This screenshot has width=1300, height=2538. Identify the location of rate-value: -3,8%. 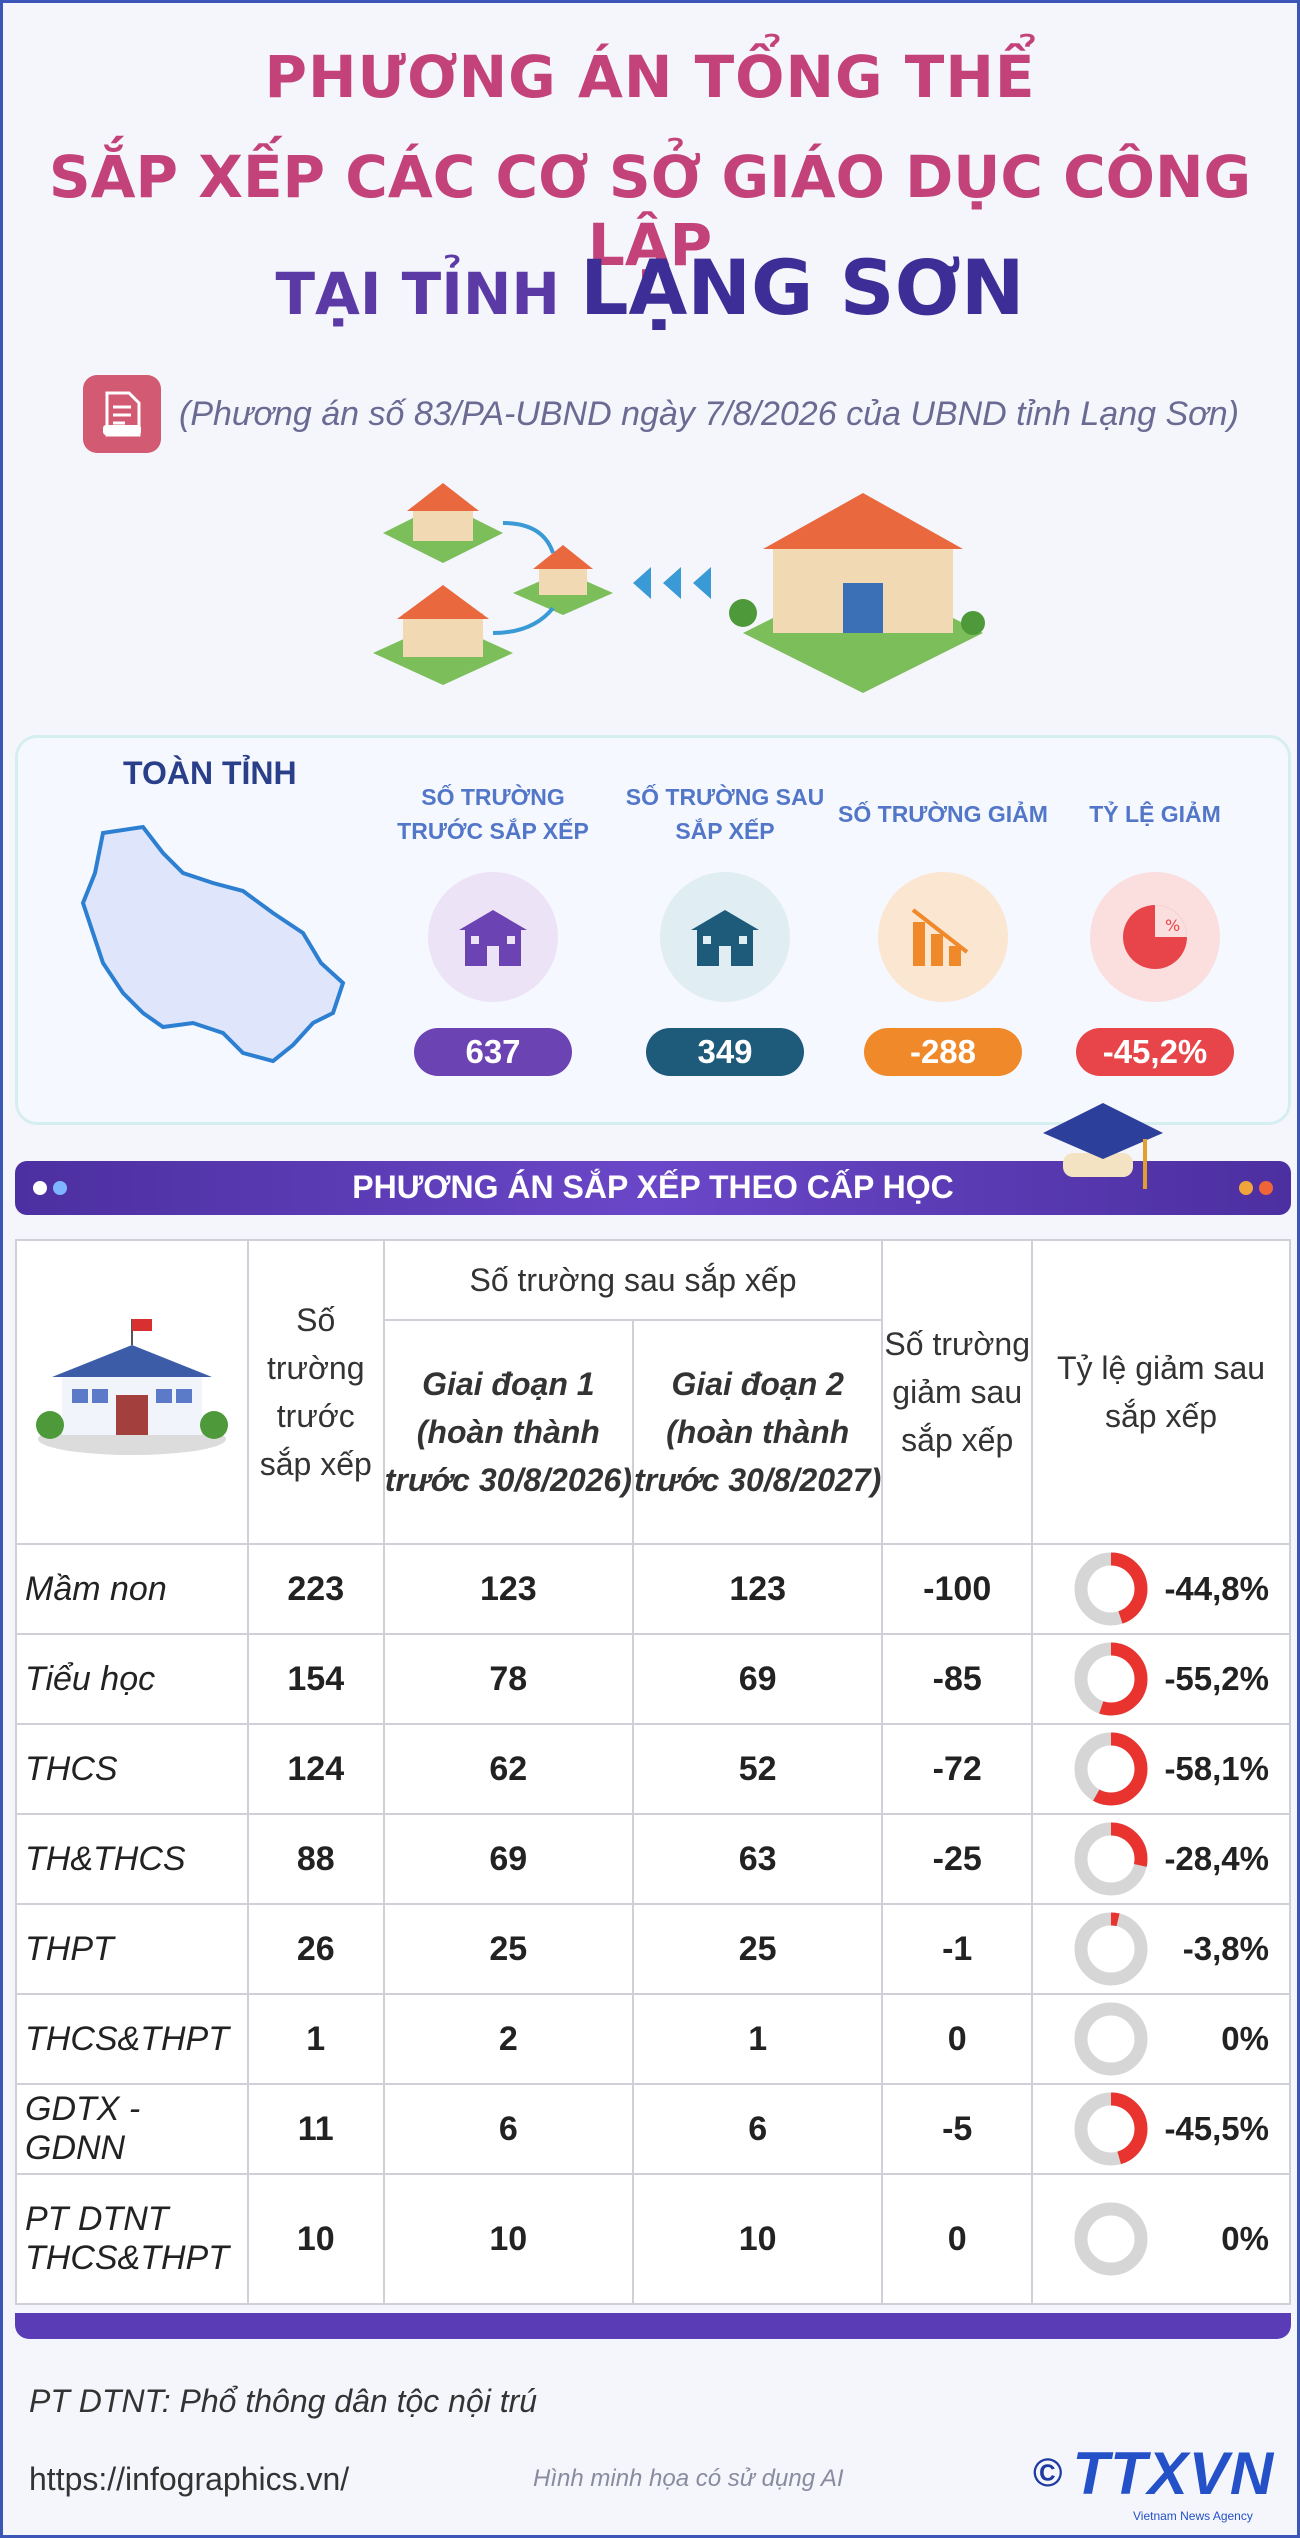
(1225, 1948).